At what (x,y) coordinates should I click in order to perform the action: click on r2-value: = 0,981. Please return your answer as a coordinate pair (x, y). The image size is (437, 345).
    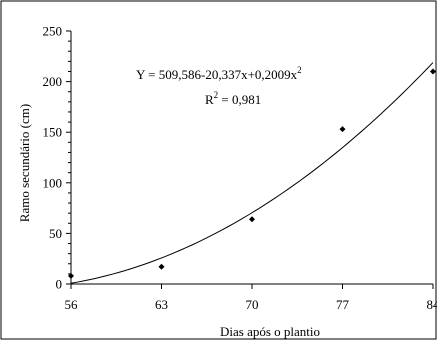
    Looking at the image, I should click on (239, 99).